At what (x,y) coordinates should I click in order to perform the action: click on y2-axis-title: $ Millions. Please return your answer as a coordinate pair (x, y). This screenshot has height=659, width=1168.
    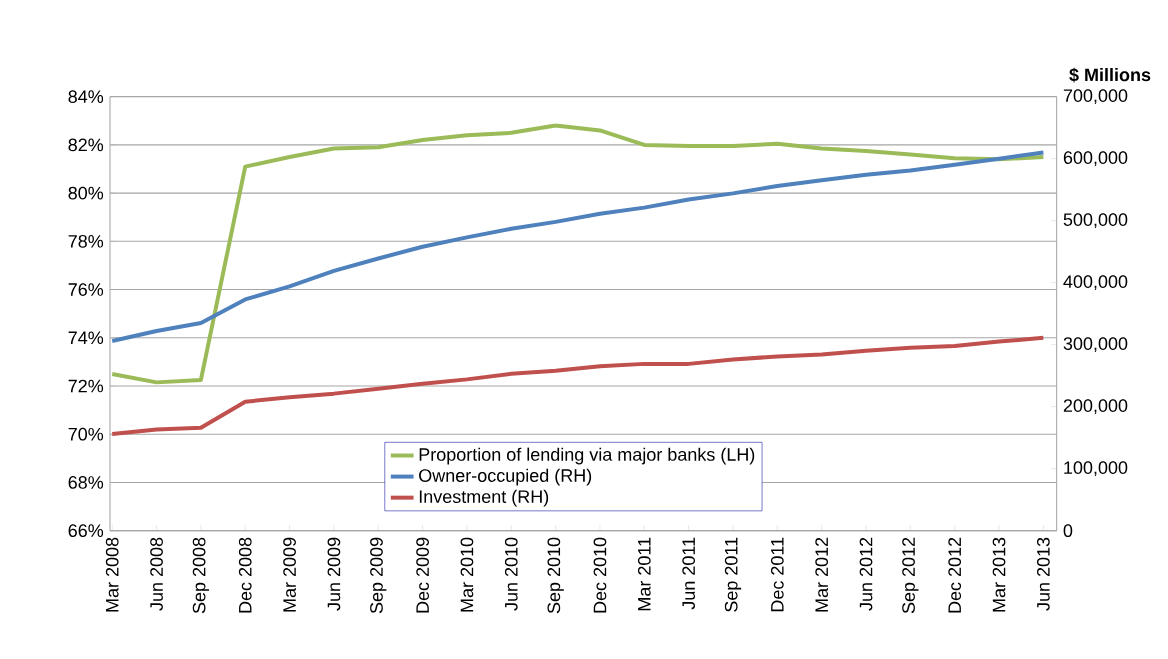
    Looking at the image, I should click on (1110, 75).